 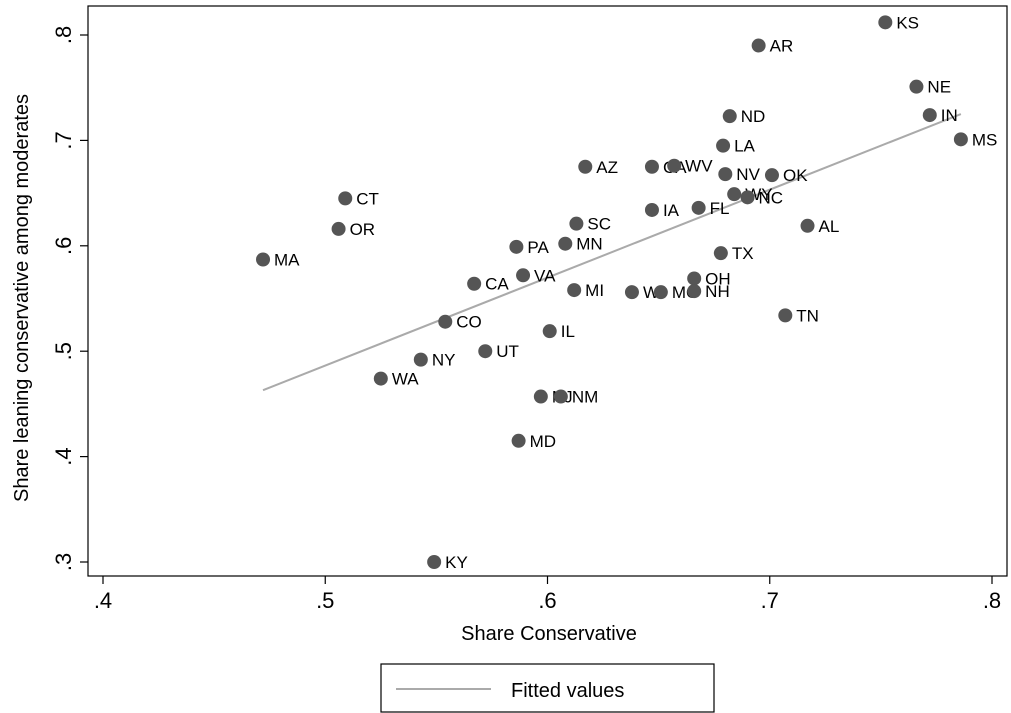 What do you see at coordinates (729, 116) in the screenshot?
I see `point-nd` at bounding box center [729, 116].